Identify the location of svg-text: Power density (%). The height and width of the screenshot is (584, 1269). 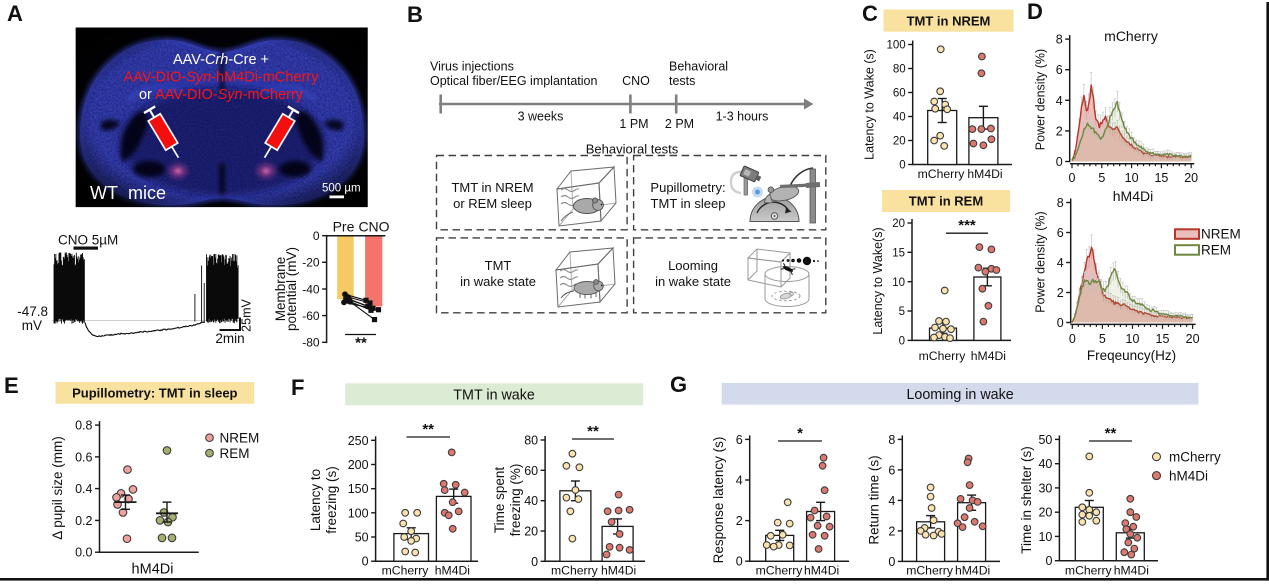
(1041, 99).